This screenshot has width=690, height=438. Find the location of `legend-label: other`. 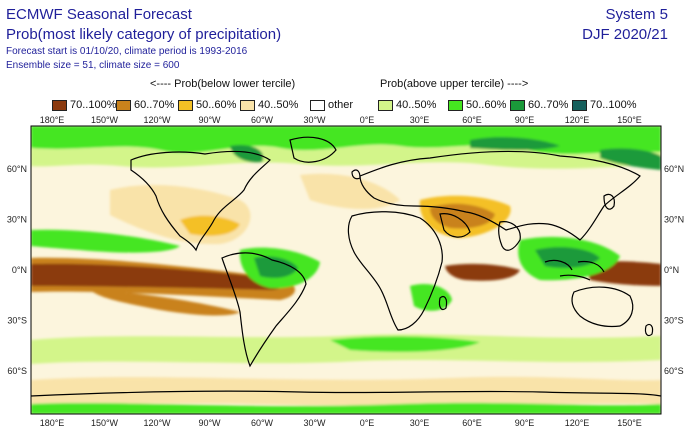

legend-label: other is located at coordinates (341, 105).